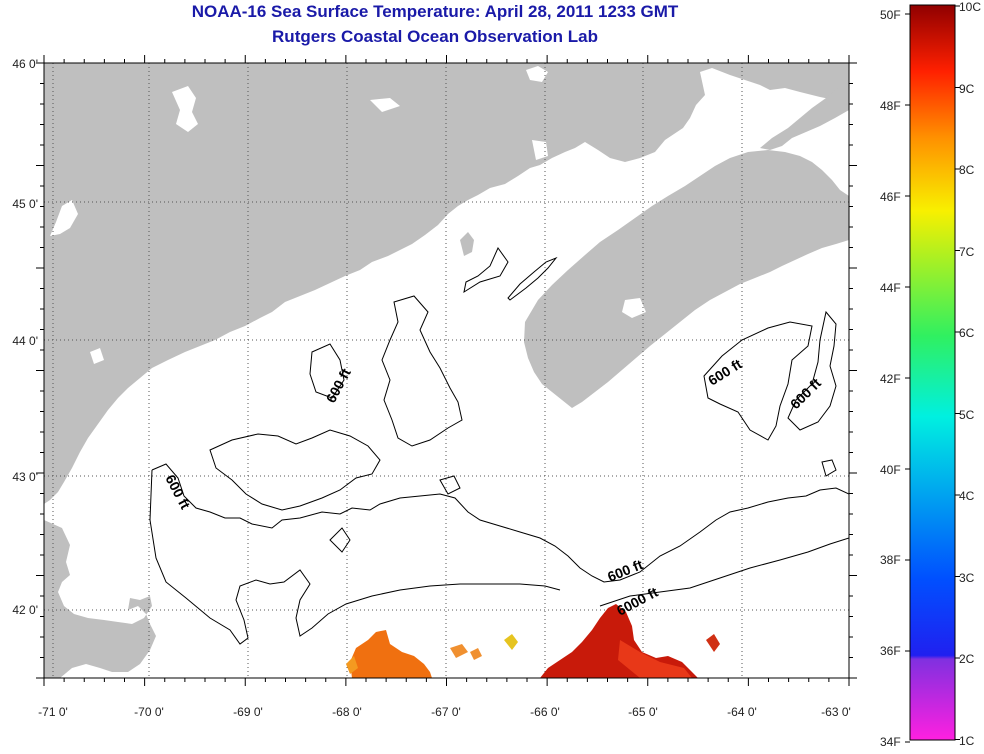  Describe the element at coordinates (686, 279) in the screenshot. I see `nova-scotia-landmass` at that location.